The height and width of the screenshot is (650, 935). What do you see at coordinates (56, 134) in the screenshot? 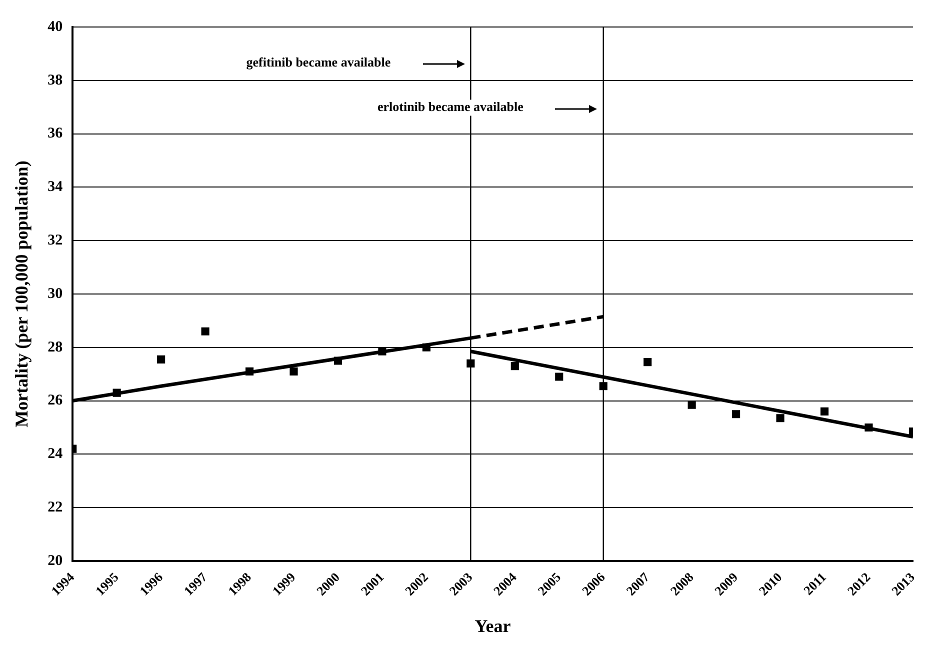
I see `y-tick-label: 36` at bounding box center [56, 134].